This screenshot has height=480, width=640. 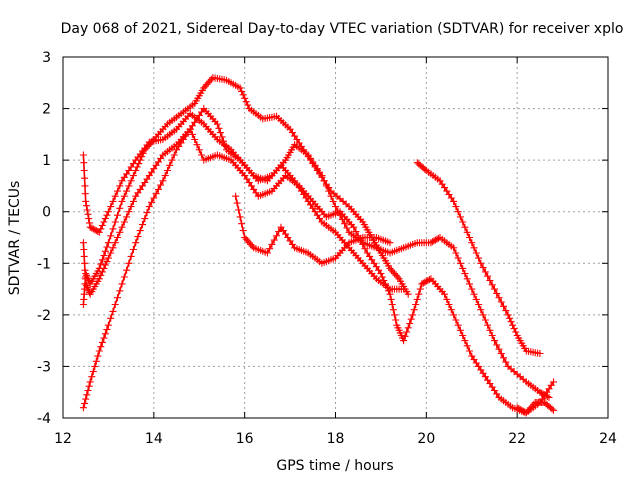 What do you see at coordinates (336, 439) in the screenshot?
I see `x-tick-label: 18` at bounding box center [336, 439].